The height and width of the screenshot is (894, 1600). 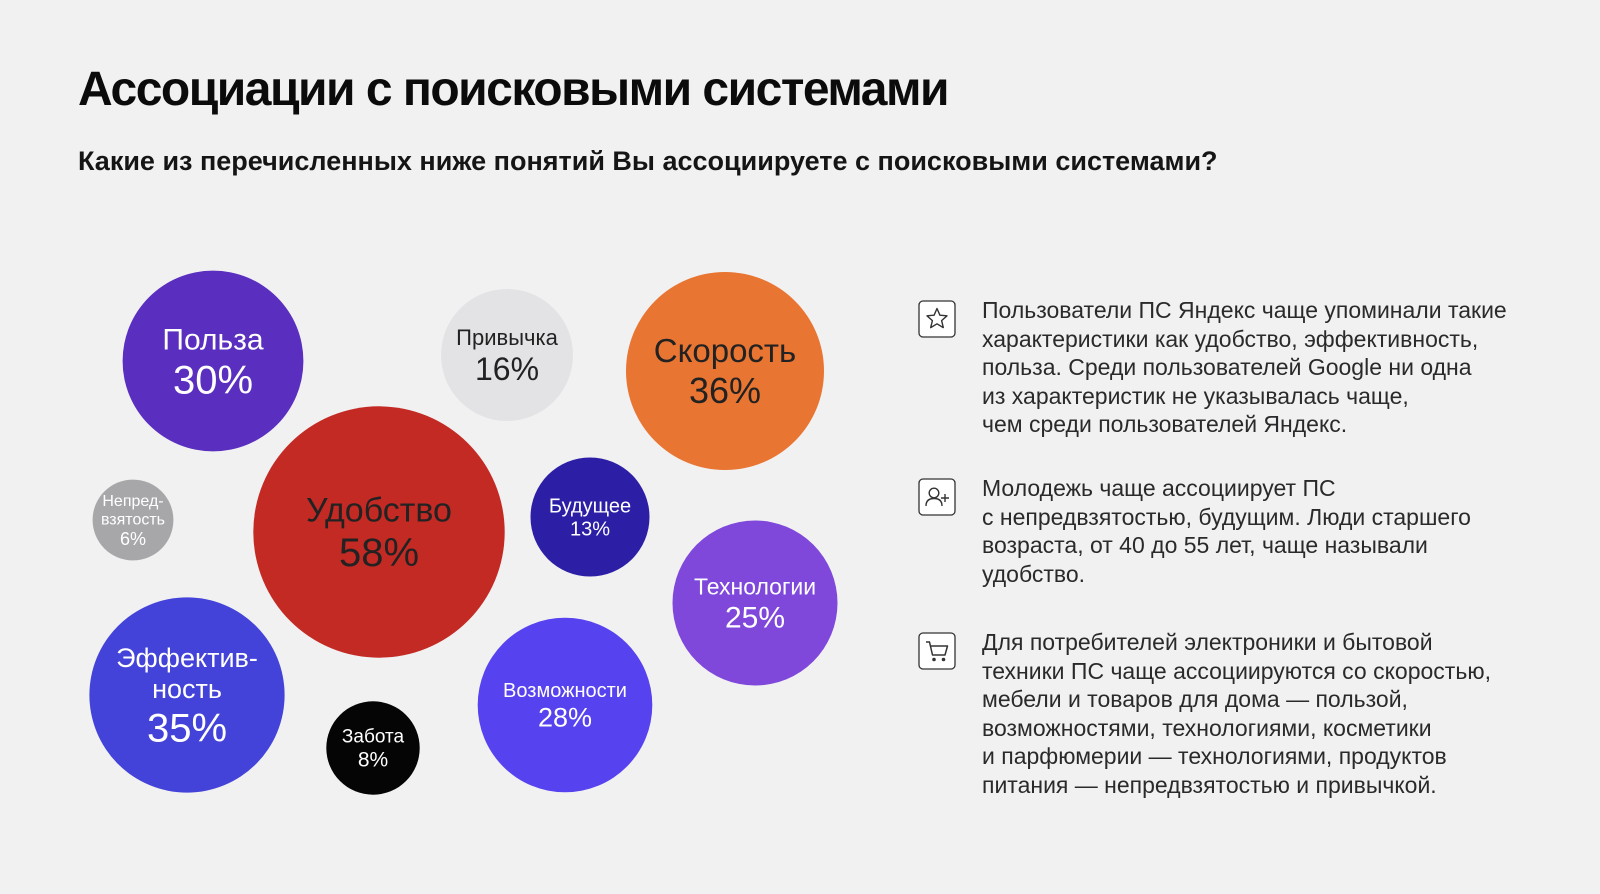 I want to click on bubble-label: Забота, so click(x=373, y=737).